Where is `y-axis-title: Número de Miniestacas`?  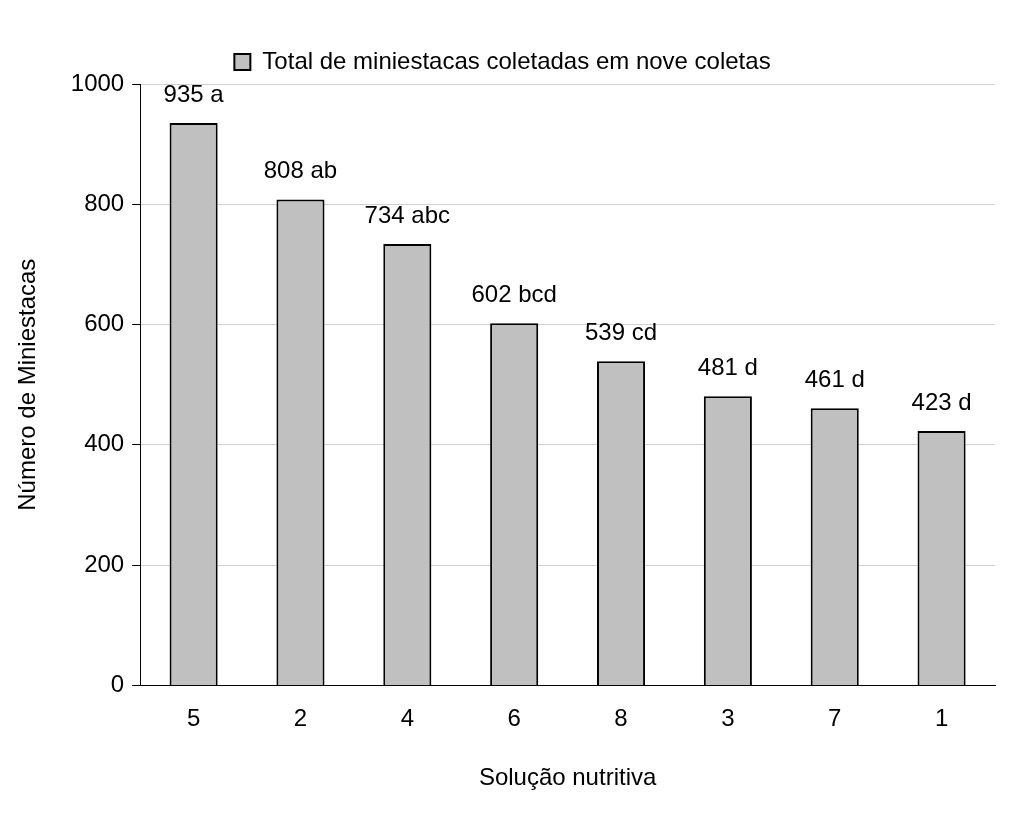 y-axis-title: Número de Miniestacas is located at coordinates (27, 384).